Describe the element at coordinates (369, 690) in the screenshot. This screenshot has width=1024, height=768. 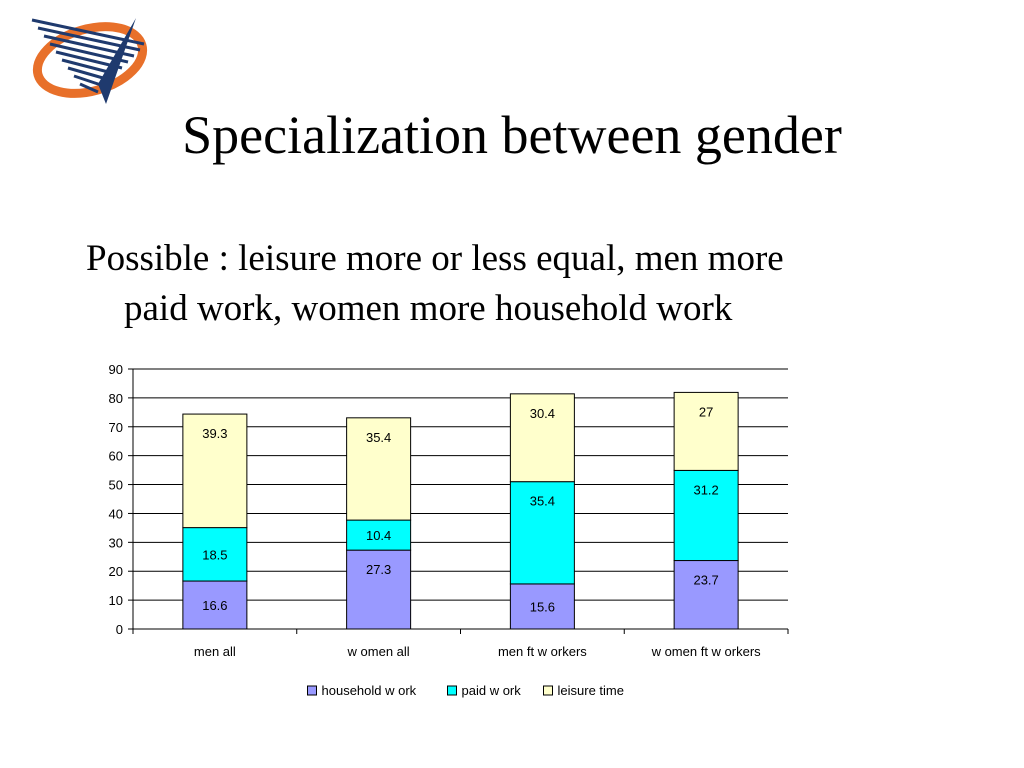
I see `legend-label: household w ork` at that location.